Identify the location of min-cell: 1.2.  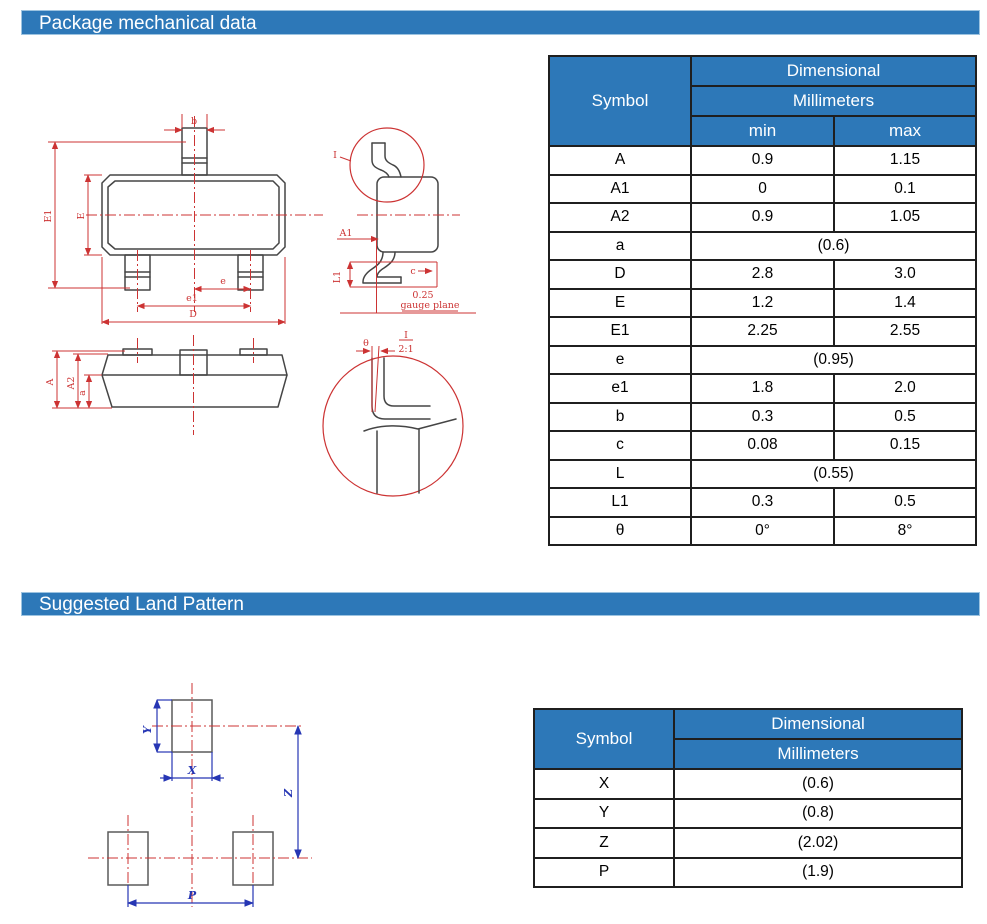
(762, 302).